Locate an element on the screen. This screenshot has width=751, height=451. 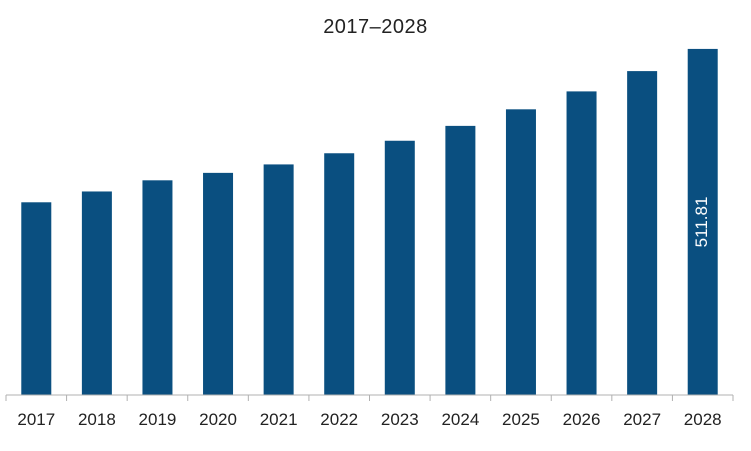
x-tick-label-2021: 2021 is located at coordinates (279, 419).